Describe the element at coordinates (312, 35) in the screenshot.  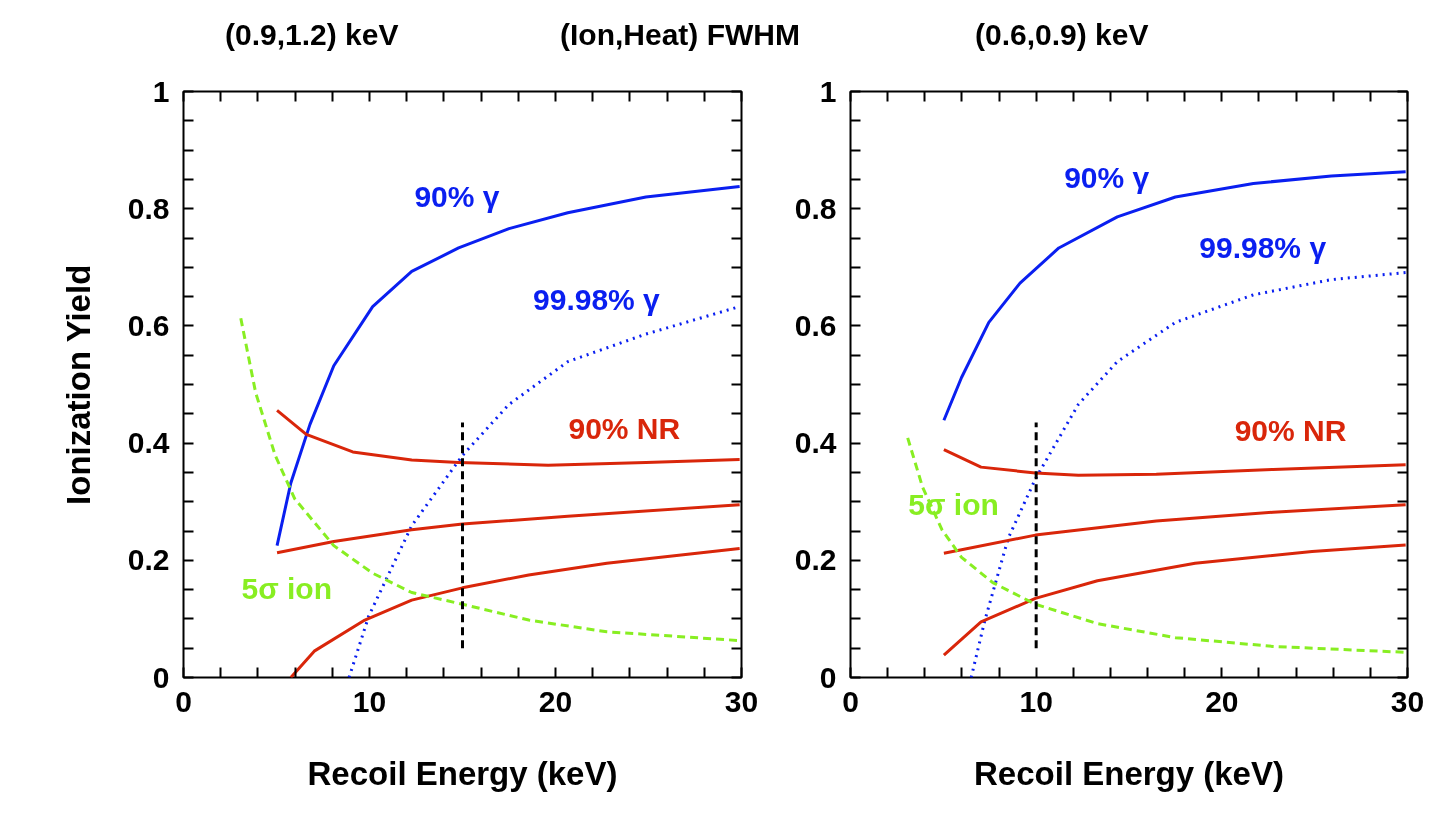
I see `chart-title: (0.9,1.2) keV` at that location.